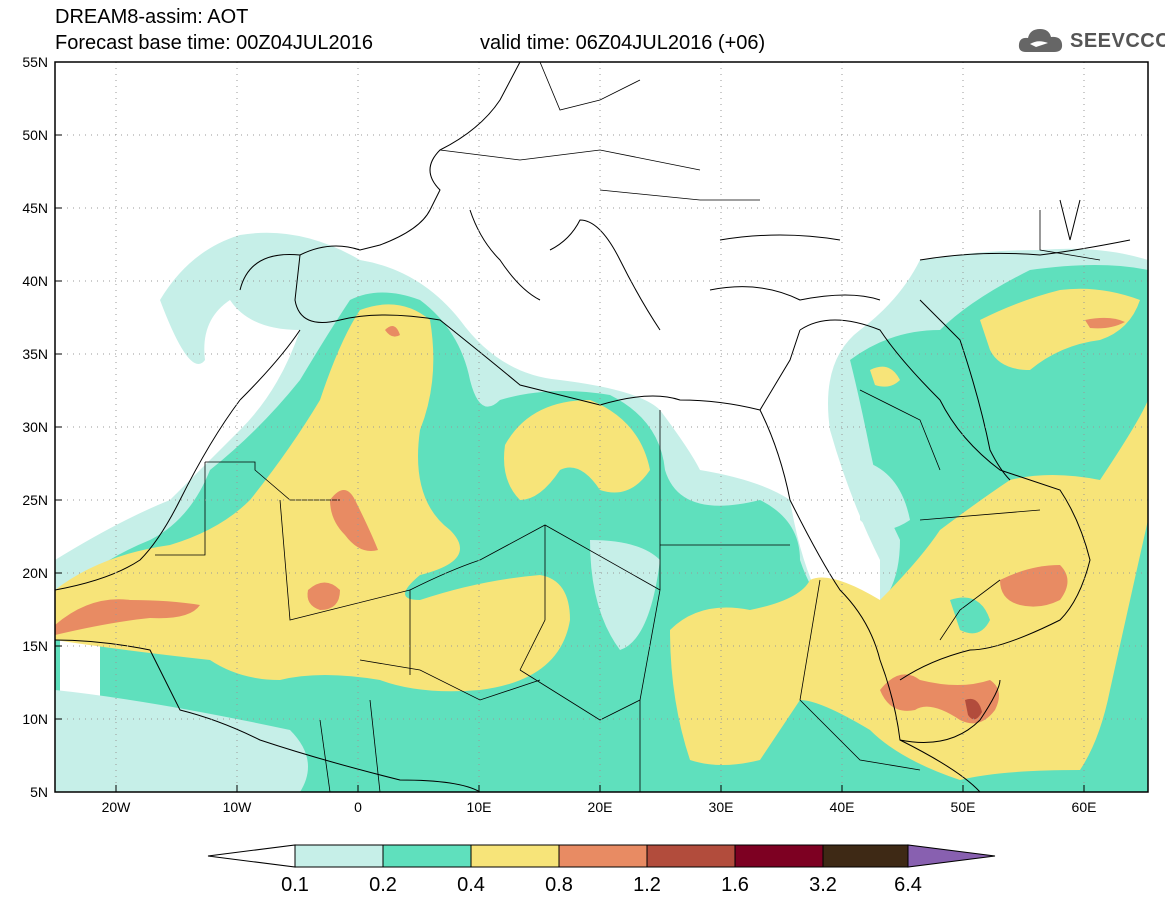 This screenshot has height=905, width=1165. I want to click on lat-label: 25N, so click(35, 500).